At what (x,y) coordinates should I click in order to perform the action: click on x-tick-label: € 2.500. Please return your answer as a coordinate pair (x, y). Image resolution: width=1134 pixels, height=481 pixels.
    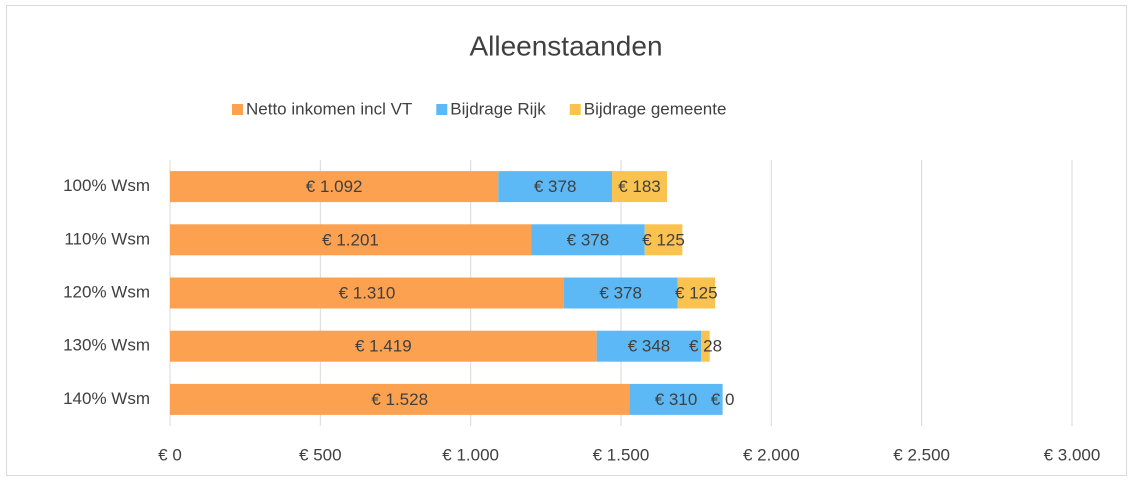
    Looking at the image, I should click on (921, 454).